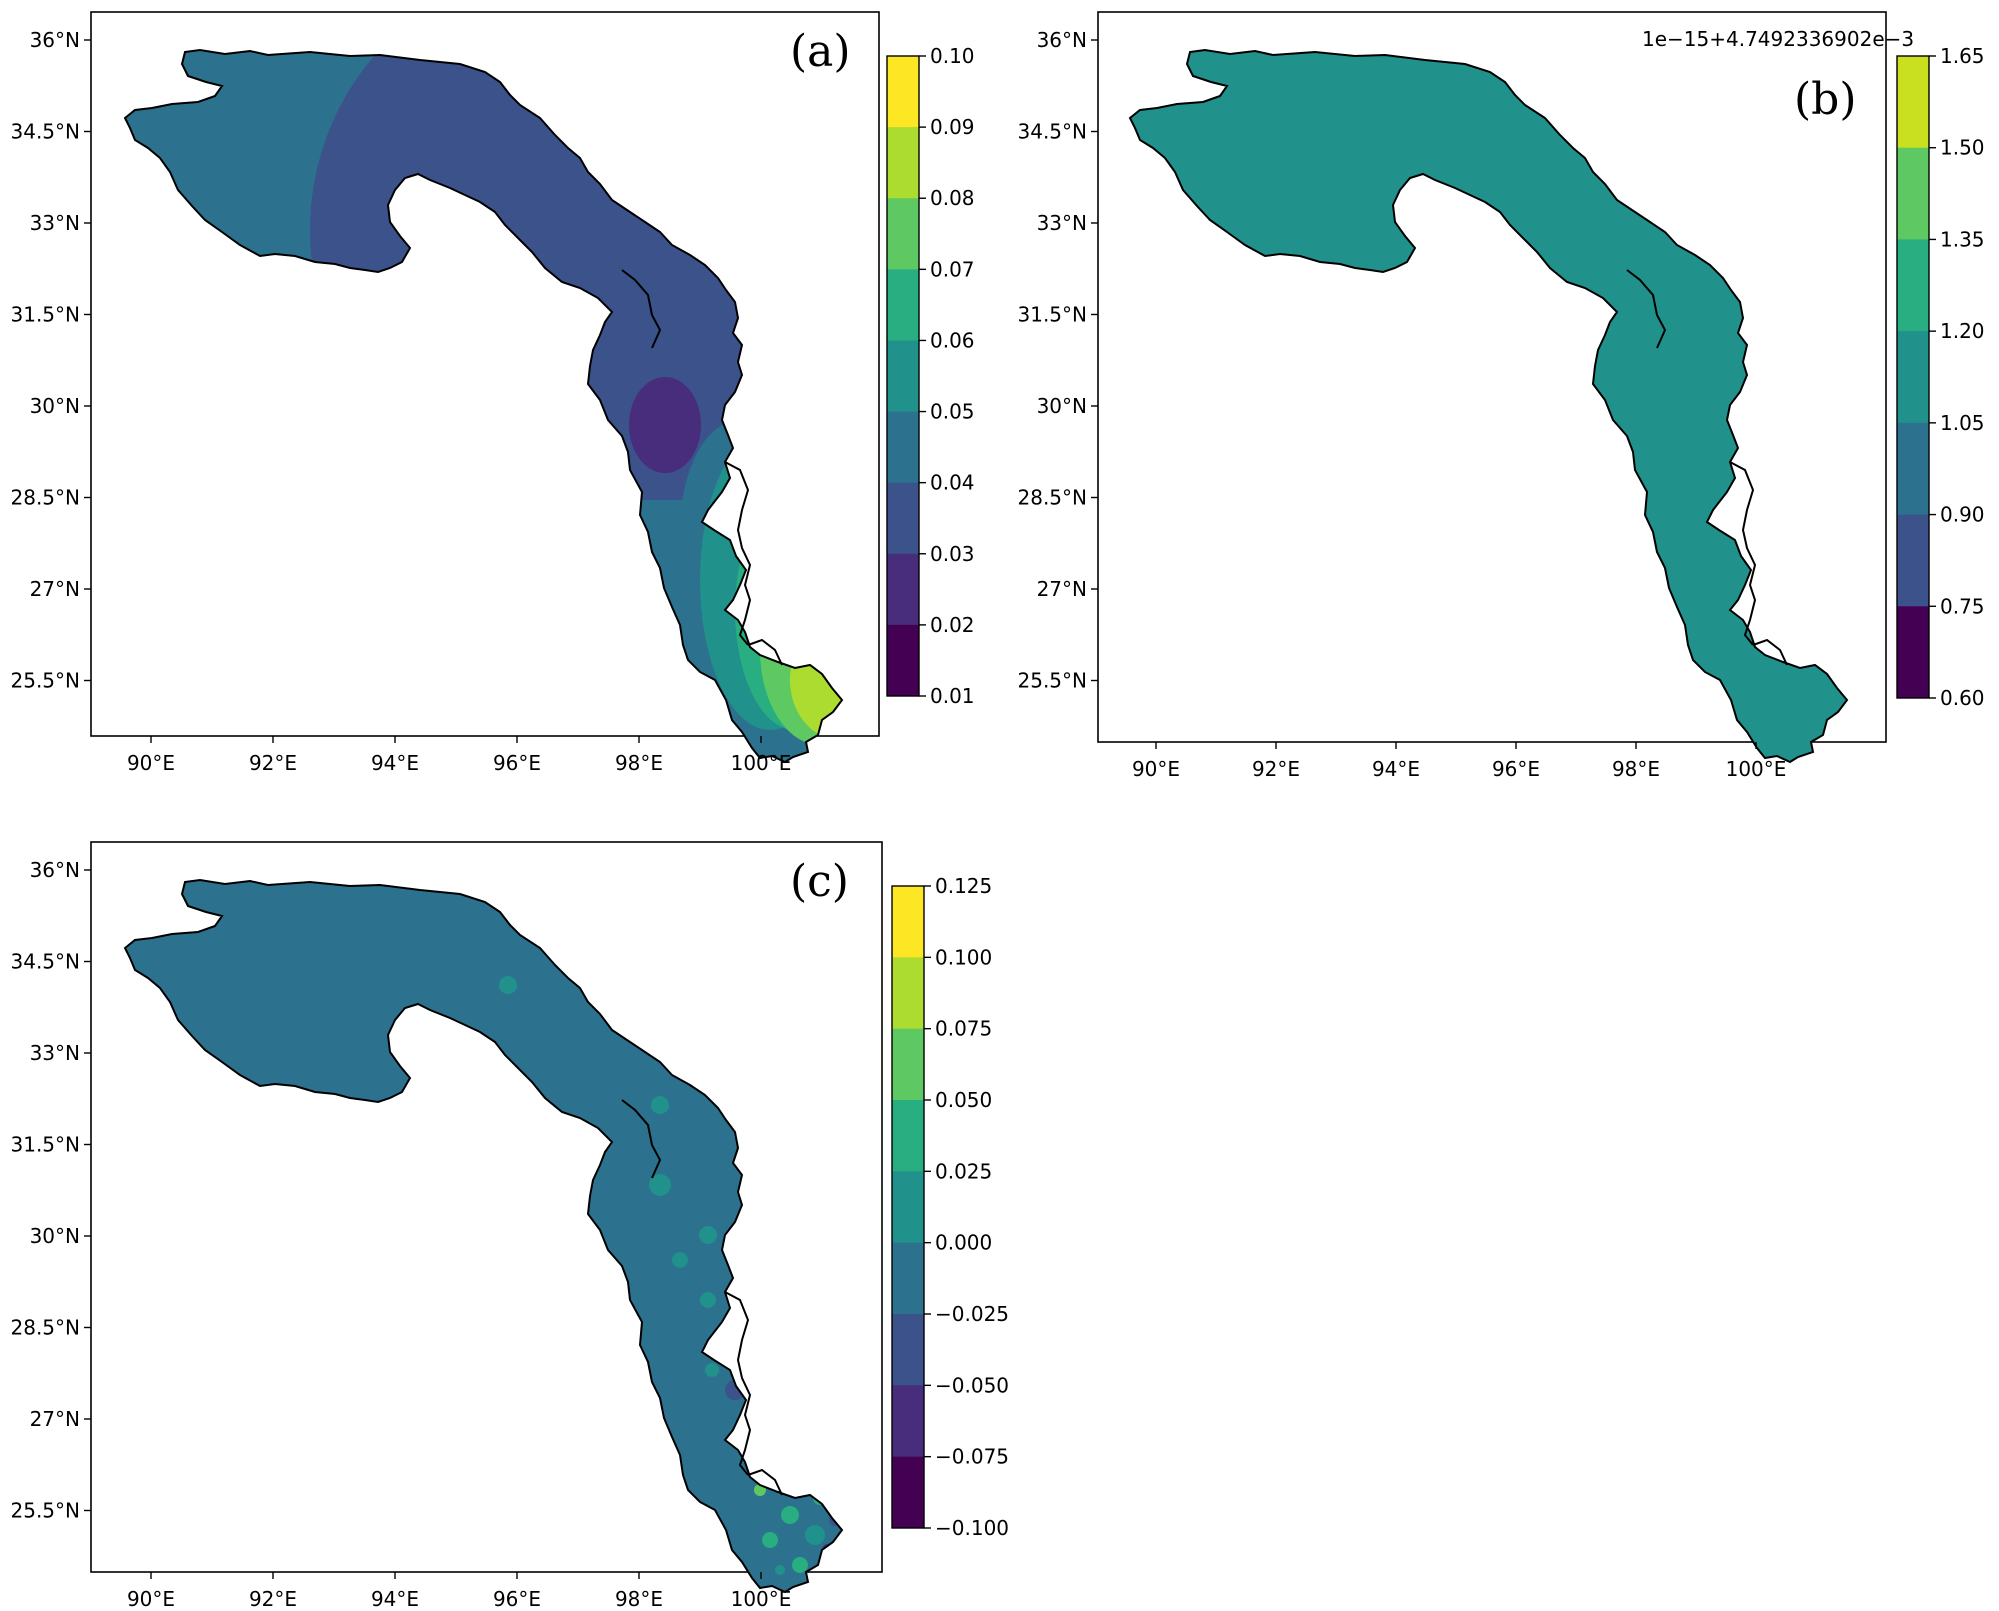  I want to click on colorbar-tick-label: 0.050, so click(963, 1100).